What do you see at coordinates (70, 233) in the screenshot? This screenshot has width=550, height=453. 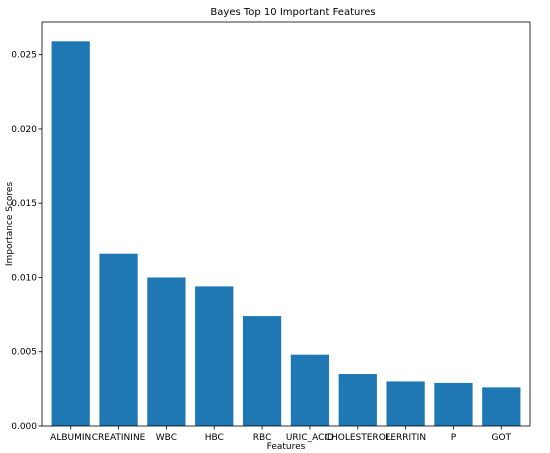 I see `bar-albumin` at bounding box center [70, 233].